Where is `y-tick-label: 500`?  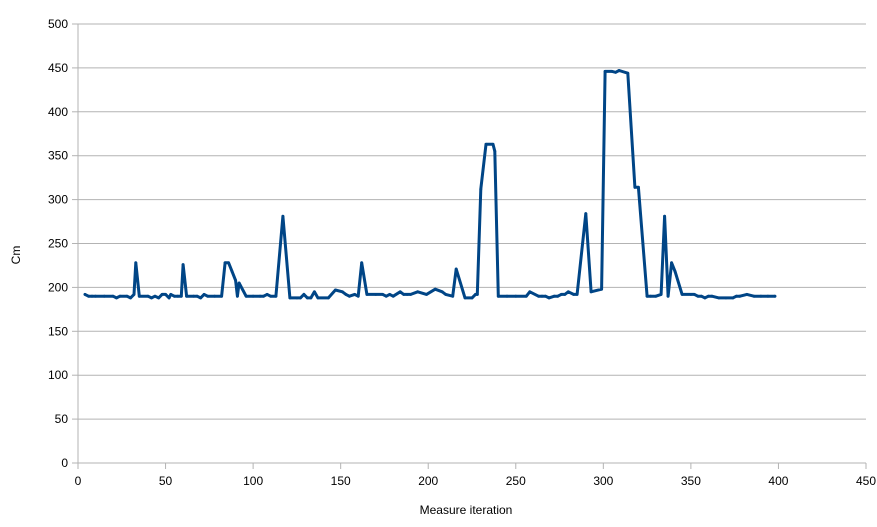 y-tick-label: 500 is located at coordinates (58, 24).